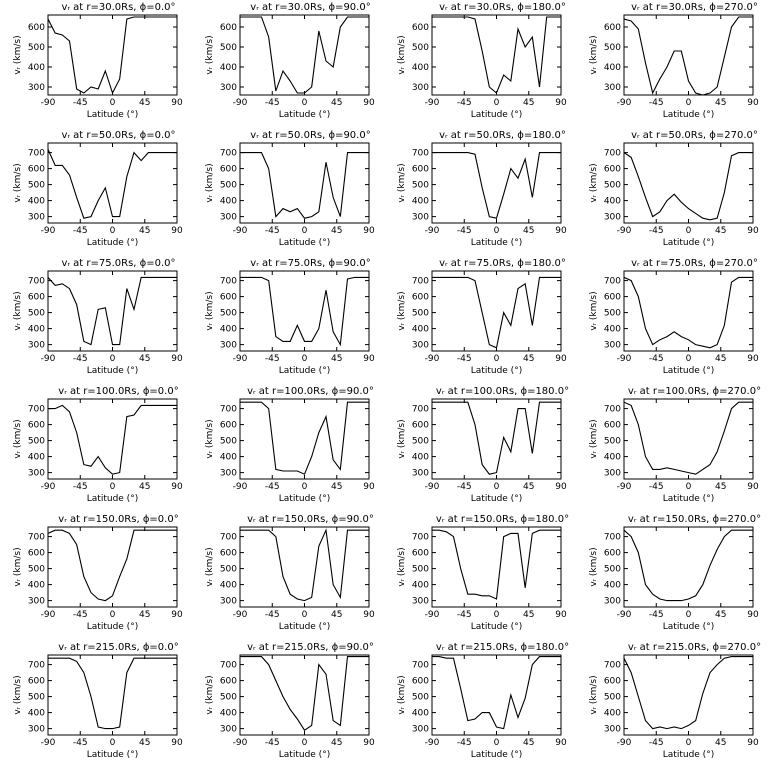 The width and height of the screenshot is (768, 768). What do you see at coordinates (502, 135) in the screenshot?
I see `panel-title: vᵣ at r=50.0Rs, ϕ=180.0°` at bounding box center [502, 135].